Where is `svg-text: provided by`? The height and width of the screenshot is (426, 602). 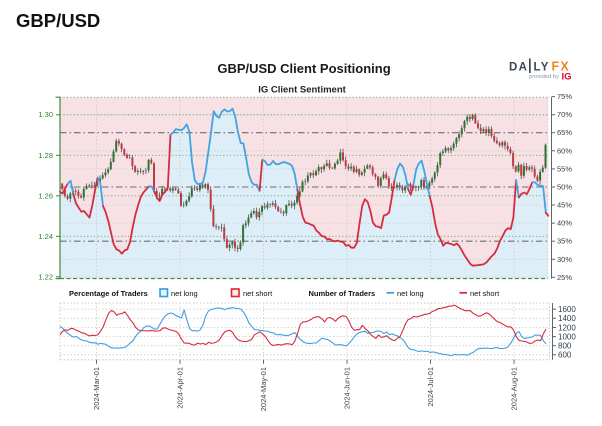
svg-text: provided by is located at coordinates (544, 77).